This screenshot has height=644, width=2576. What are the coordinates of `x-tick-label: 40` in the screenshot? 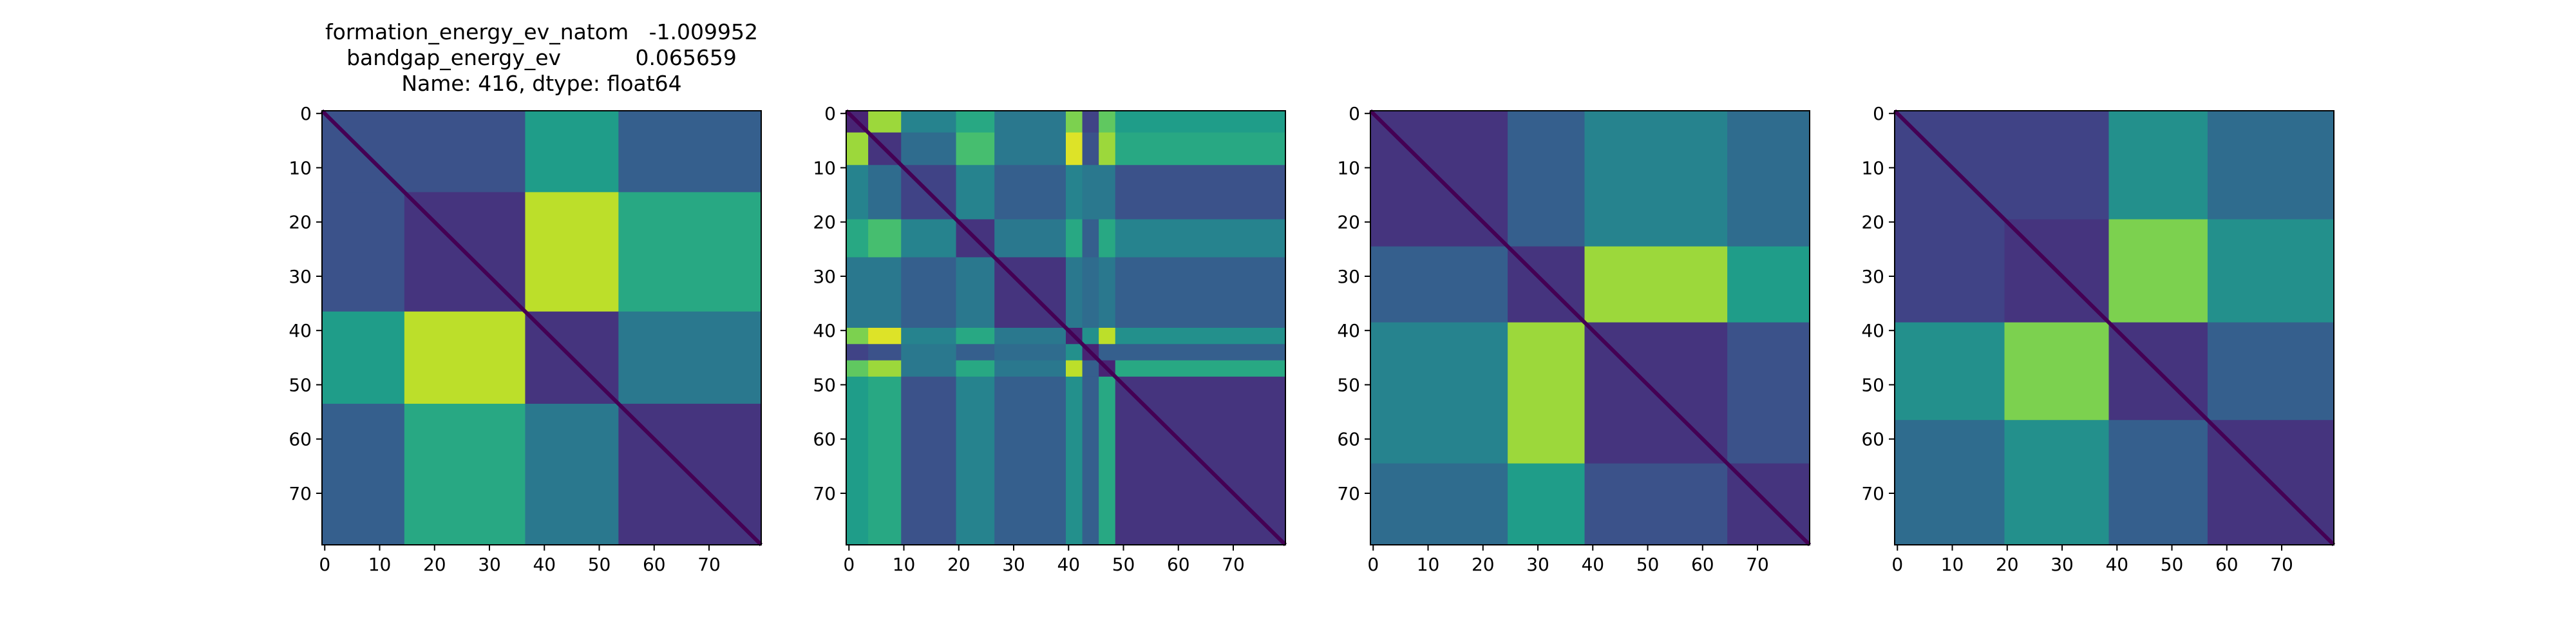 It's located at (1068, 564).